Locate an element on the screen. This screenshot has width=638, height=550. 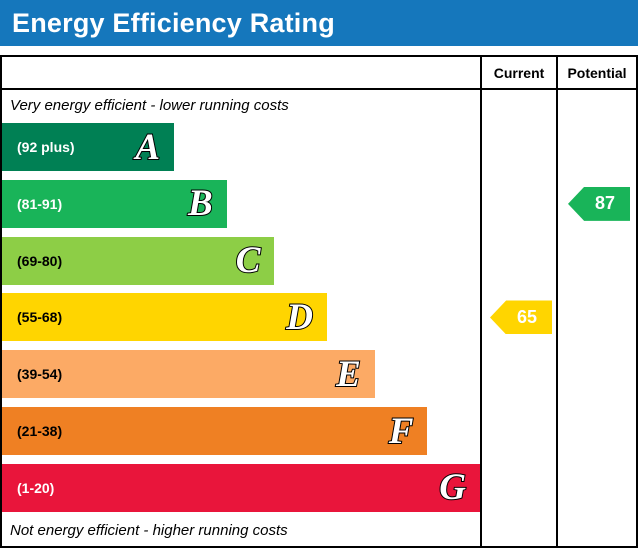
band-e: (39-54) E is located at coordinates (241, 374).